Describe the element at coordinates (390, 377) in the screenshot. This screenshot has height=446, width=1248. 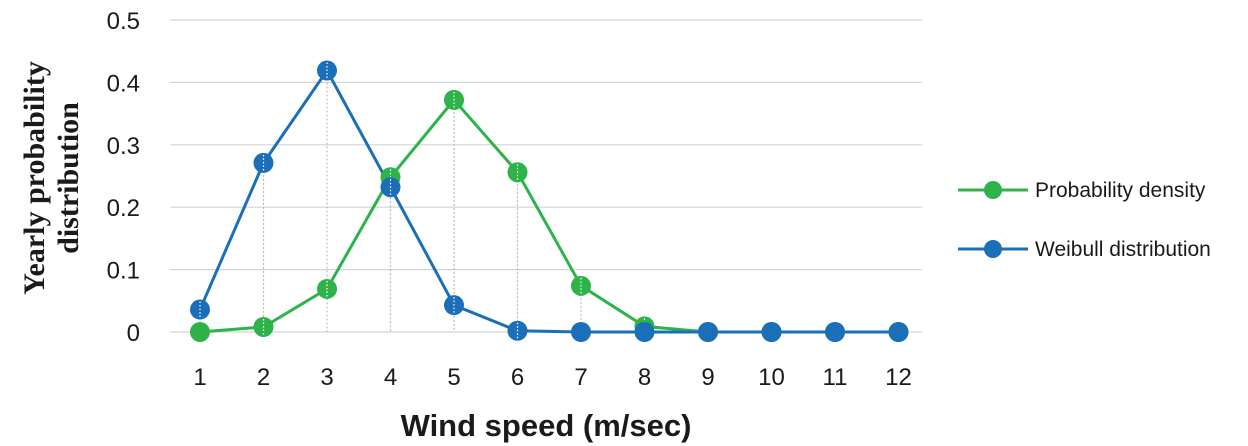
I see `x-tick-label: 4` at that location.